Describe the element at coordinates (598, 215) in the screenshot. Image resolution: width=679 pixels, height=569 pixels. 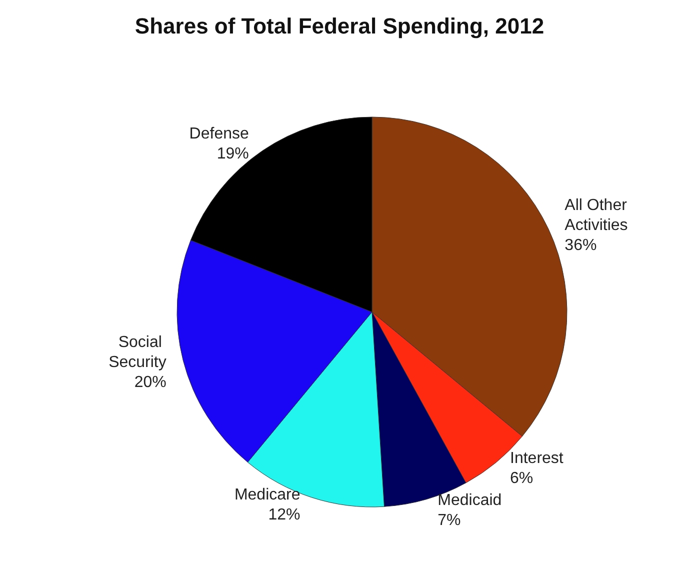
I see `slice-label: All Other Activities` at that location.